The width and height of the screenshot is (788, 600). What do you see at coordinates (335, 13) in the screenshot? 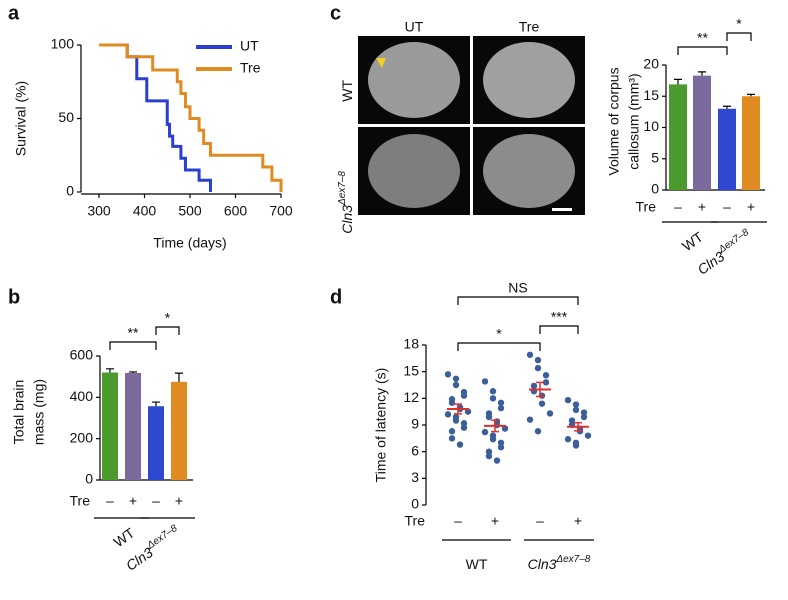
I see `panel-letter: c` at bounding box center [335, 13].